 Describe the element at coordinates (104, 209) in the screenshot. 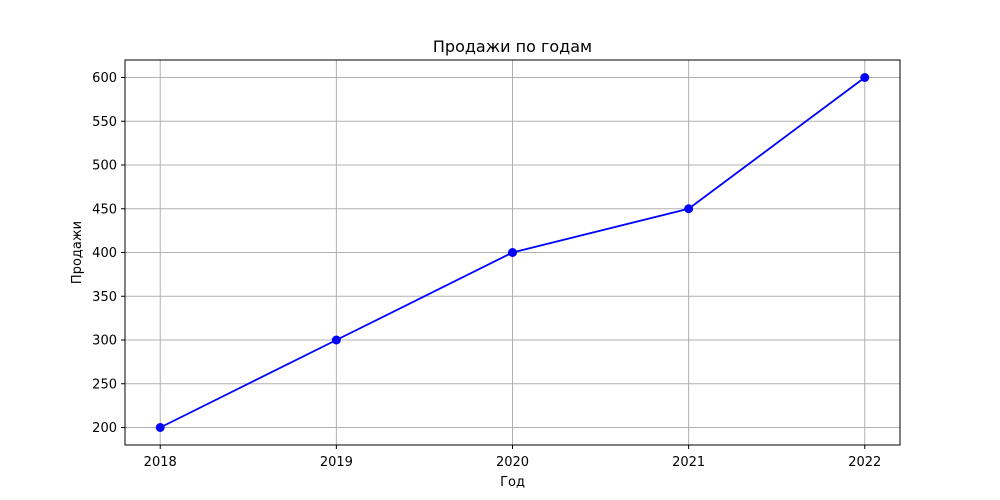

I see `y-tick-label: 450` at that location.